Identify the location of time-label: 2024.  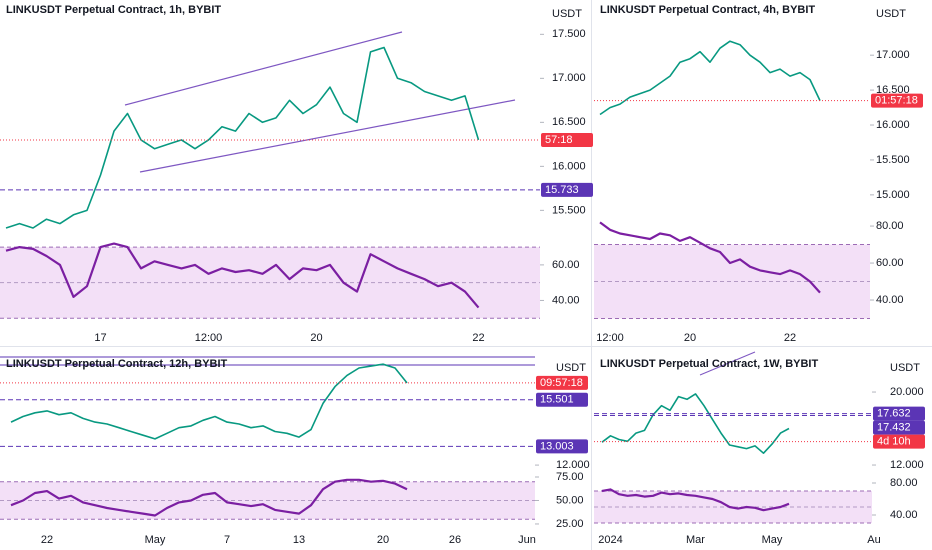
(610, 540).